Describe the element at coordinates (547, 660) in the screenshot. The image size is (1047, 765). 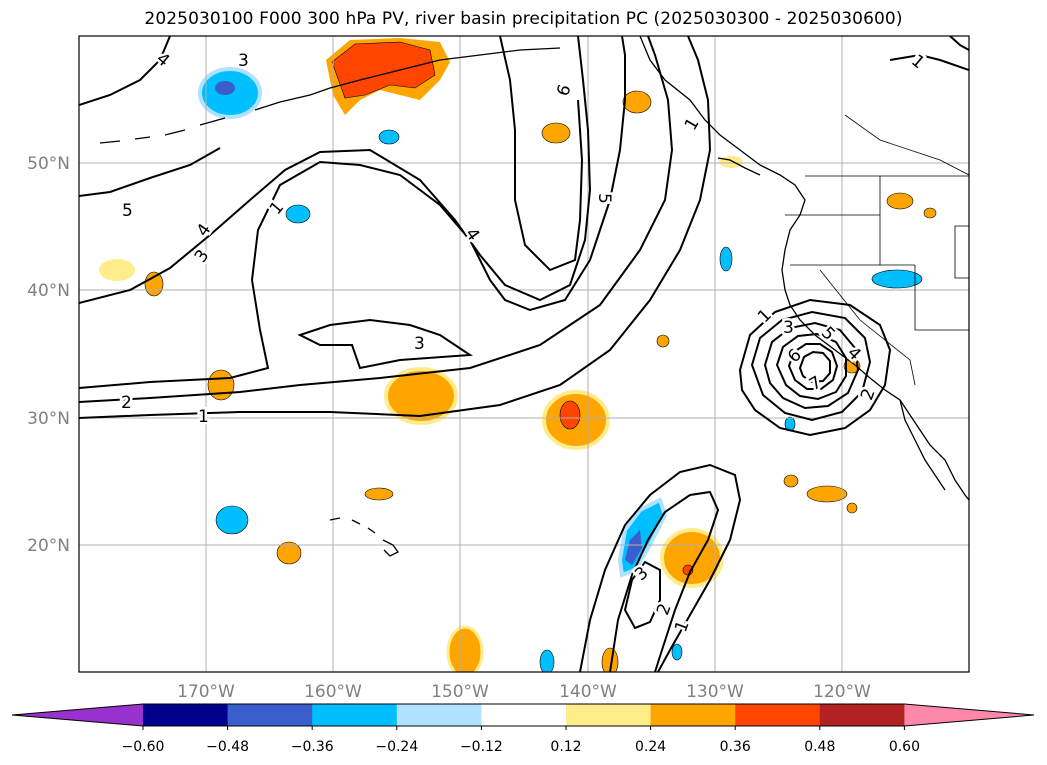
I see `precip-negative-south` at that location.